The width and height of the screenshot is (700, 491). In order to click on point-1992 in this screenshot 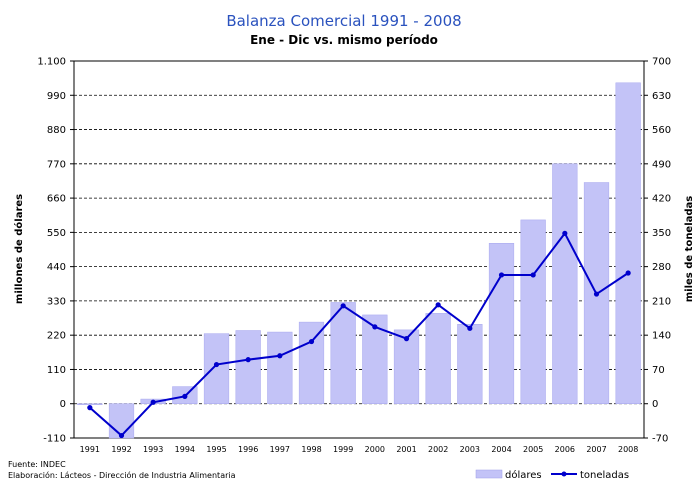, I will do `click(121, 435)`.